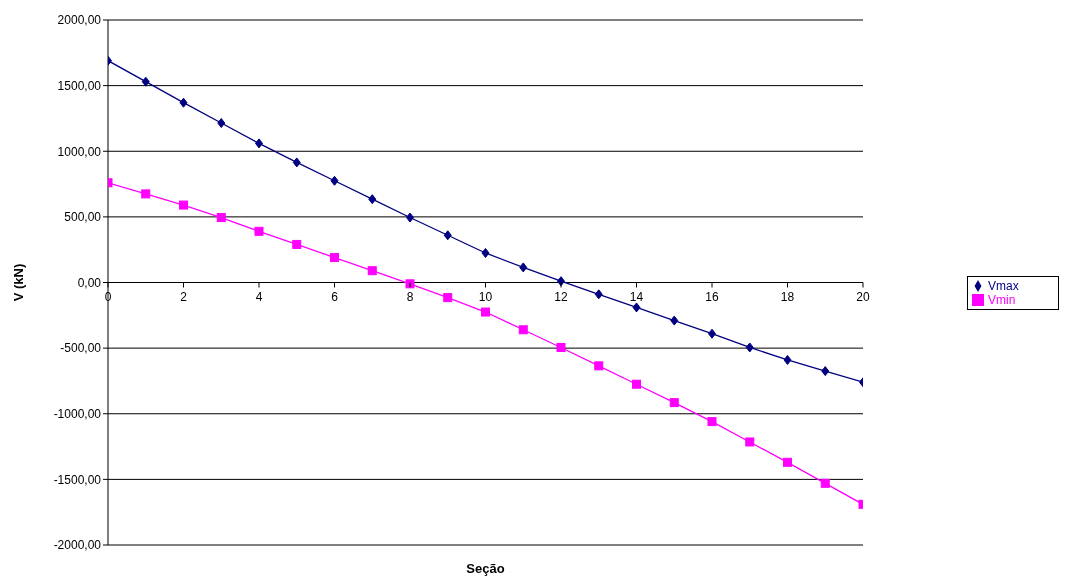 The width and height of the screenshot is (1069, 585). Describe the element at coordinates (79, 151) in the screenshot. I see `y-tick-label: 1000,00` at that location.